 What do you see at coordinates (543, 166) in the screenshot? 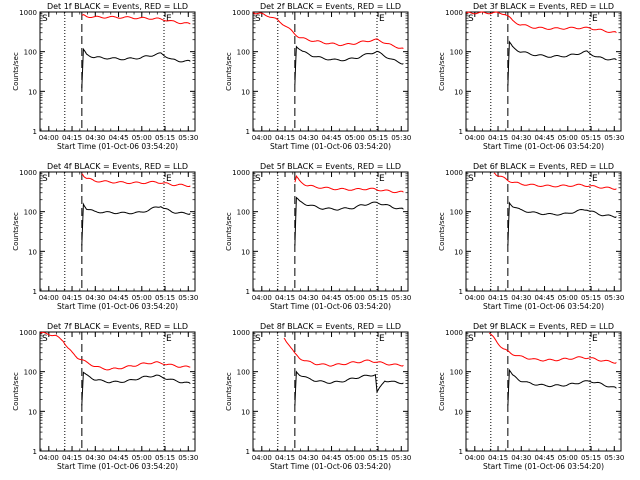
I see `panel-title: Det 6f BLACK = Events, RED = LLD` at bounding box center [543, 166].